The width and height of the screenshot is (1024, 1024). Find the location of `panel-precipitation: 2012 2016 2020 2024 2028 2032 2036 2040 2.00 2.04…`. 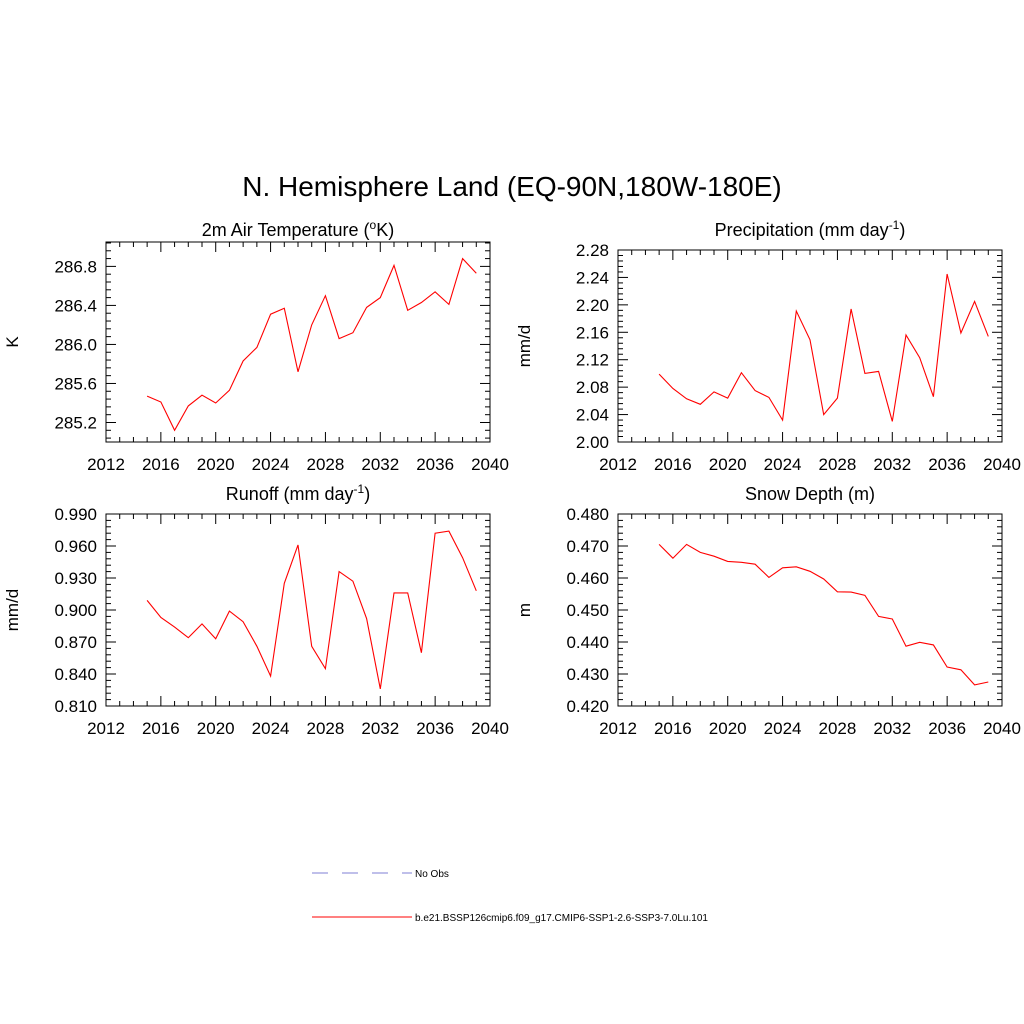

panel-precipitation: 2012 2016 2020 2024 2028 2032 2036 2040 2.00 2.04… is located at coordinates (768, 346).